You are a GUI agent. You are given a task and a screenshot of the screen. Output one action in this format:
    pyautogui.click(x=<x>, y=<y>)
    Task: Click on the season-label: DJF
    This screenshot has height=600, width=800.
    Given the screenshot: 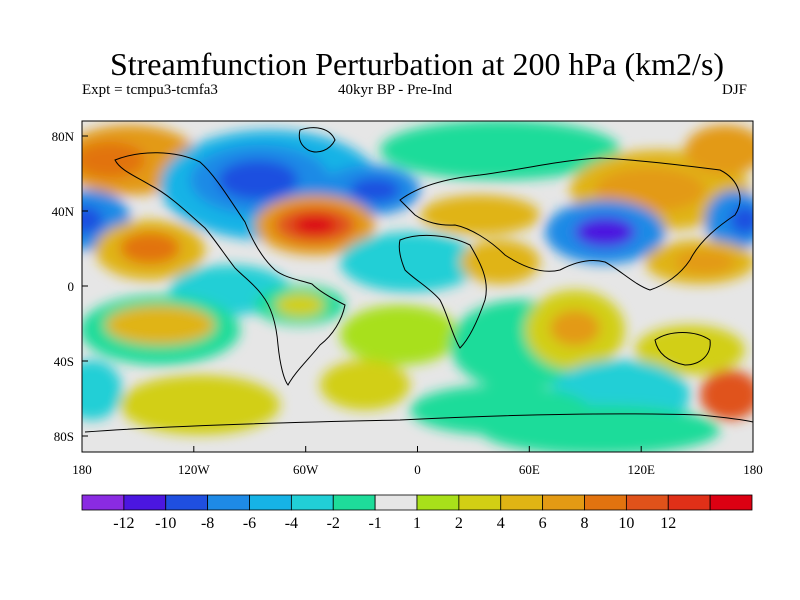 What is the action you would take?
    pyautogui.click(x=735, y=90)
    